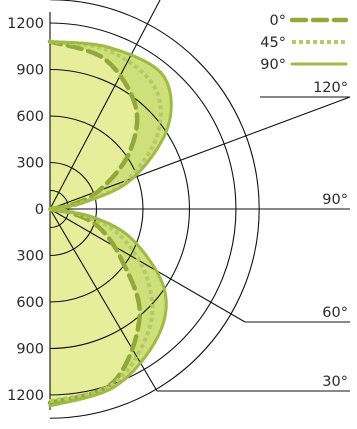 The image size is (357, 429). I want to click on legend-label: 90°, so click(273, 65).